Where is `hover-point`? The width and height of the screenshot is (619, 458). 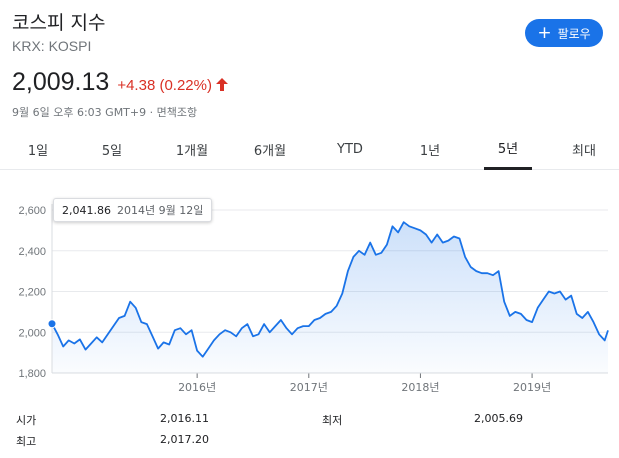
hover-point is located at coordinates (52, 324).